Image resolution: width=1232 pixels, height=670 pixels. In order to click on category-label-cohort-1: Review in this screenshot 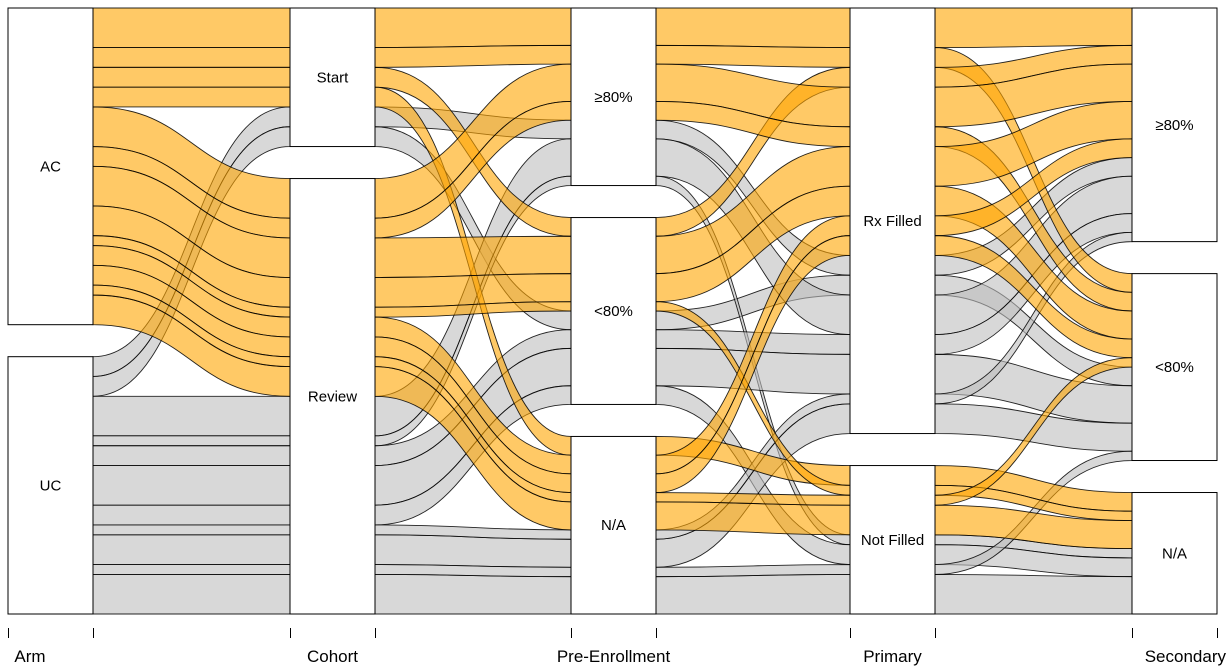, I will do `click(332, 396)`.